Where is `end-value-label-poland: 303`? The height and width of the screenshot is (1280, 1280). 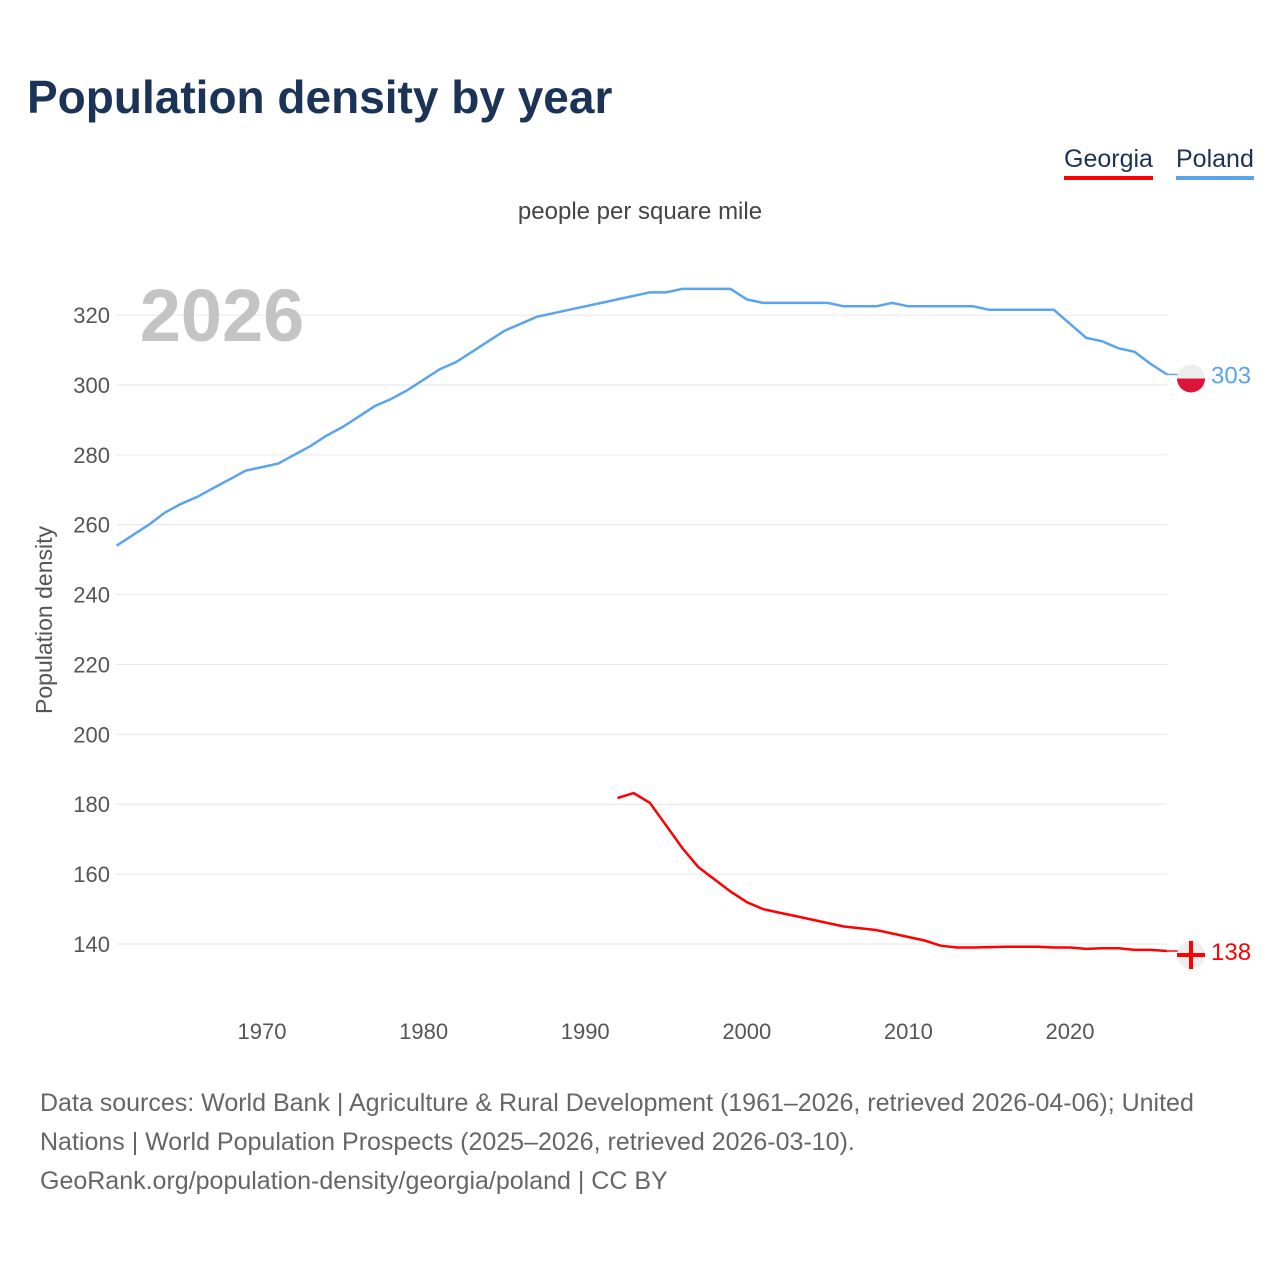 end-value-label-poland: 303 is located at coordinates (1231, 375).